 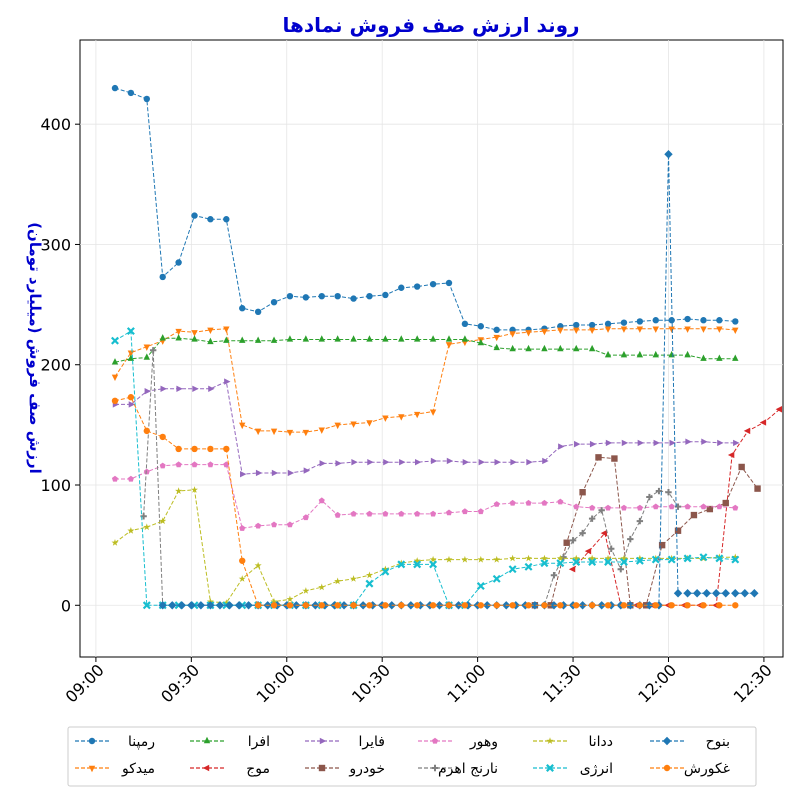 What do you see at coordinates (372, 742) in the screenshot?
I see `legend-label: فایرا` at bounding box center [372, 742].